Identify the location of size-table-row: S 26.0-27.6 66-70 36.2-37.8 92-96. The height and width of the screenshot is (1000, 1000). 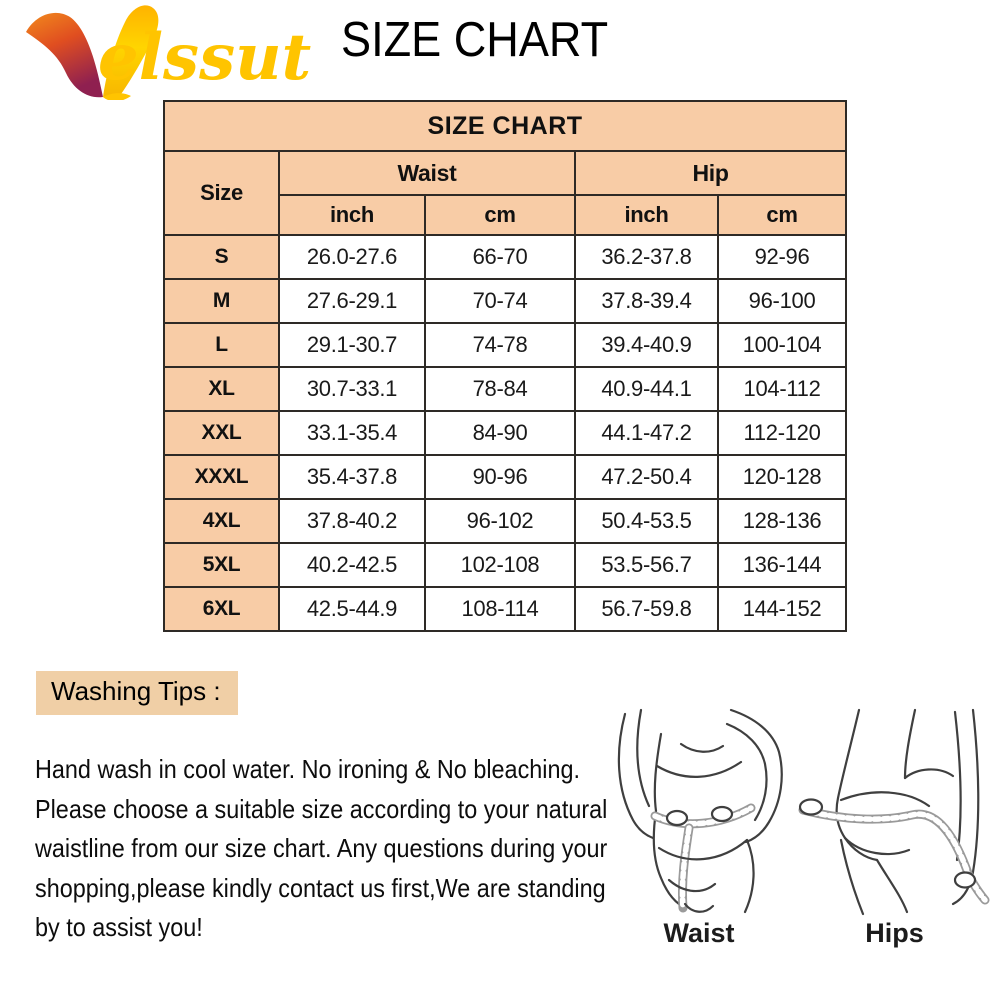
(505, 257).